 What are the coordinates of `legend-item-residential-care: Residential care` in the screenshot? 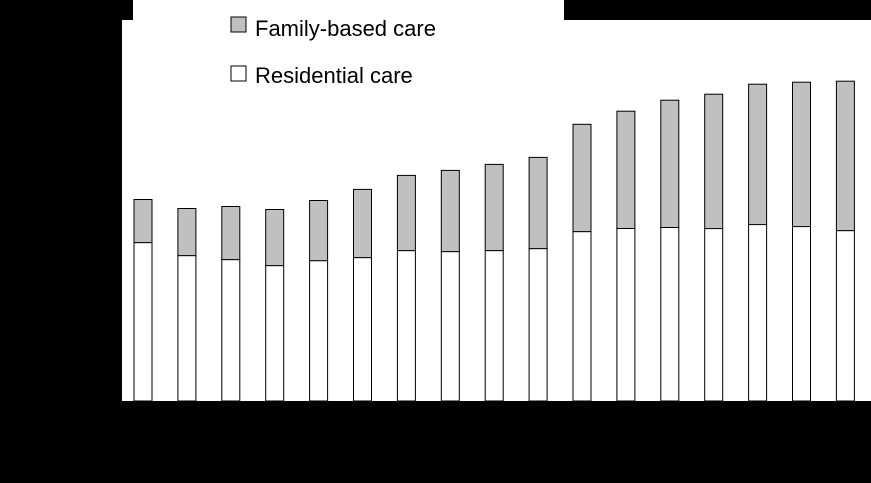 It's located at (321, 75).